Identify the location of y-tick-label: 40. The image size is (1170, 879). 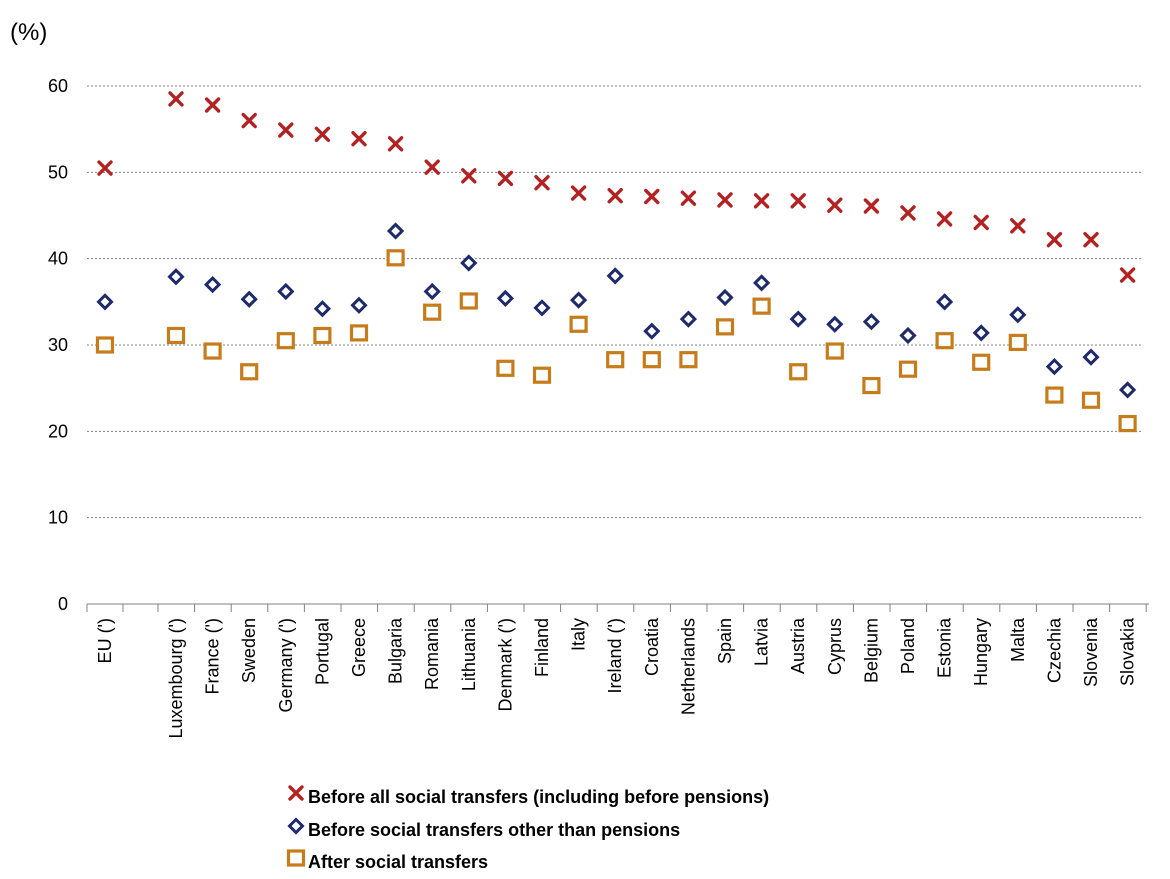
(58, 259).